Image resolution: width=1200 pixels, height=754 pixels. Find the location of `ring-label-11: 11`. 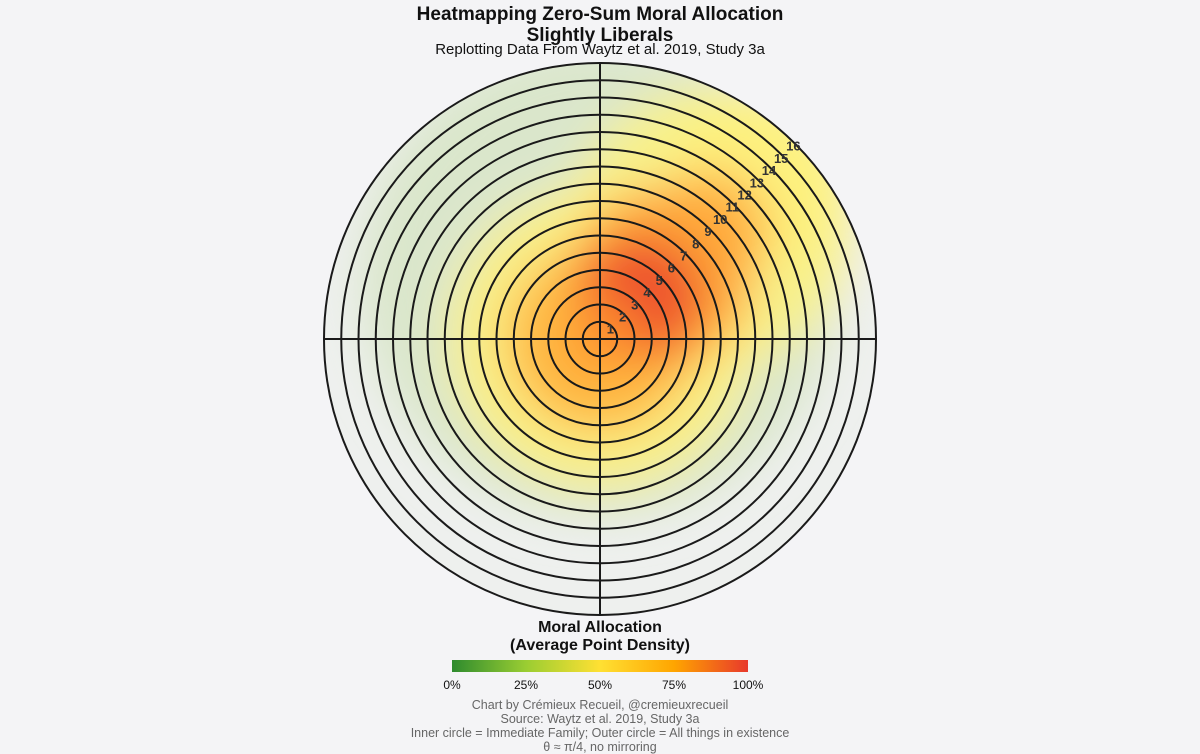

ring-label-11: 11 is located at coordinates (733, 207).